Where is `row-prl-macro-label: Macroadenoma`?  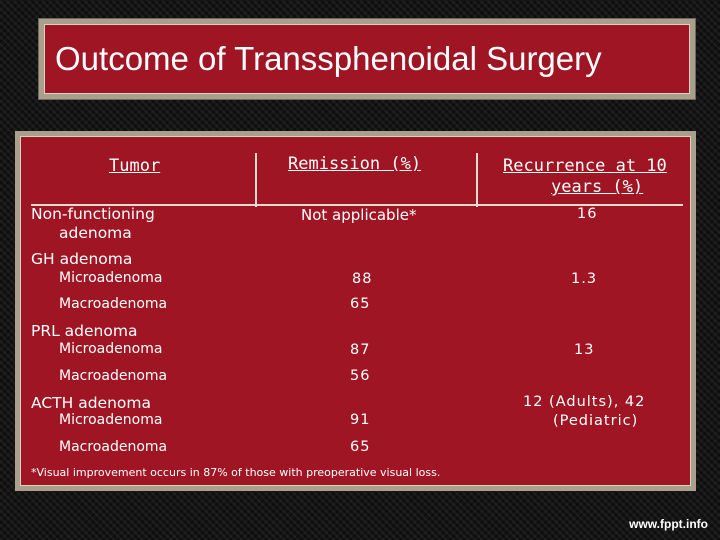 row-prl-macro-label: Macroadenoma is located at coordinates (113, 376).